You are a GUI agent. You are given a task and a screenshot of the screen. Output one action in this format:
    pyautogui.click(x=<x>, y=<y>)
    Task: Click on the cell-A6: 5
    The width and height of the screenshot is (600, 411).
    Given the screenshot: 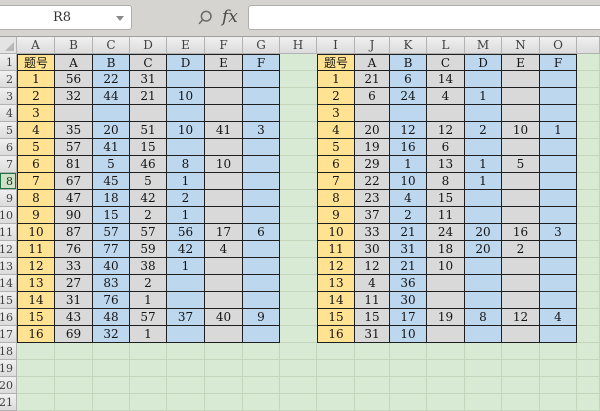 What is the action you would take?
    pyautogui.click(x=36, y=147)
    